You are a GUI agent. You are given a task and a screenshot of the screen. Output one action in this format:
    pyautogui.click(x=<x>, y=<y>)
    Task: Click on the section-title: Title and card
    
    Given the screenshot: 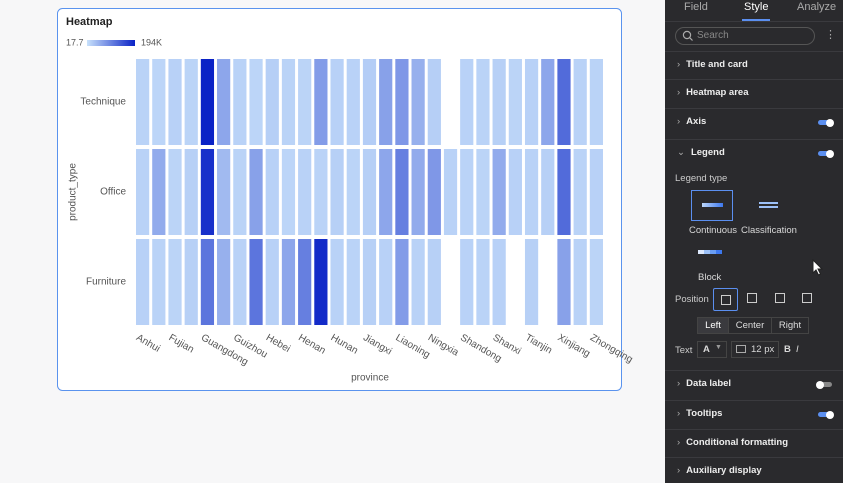 What is the action you would take?
    pyautogui.click(x=717, y=64)
    